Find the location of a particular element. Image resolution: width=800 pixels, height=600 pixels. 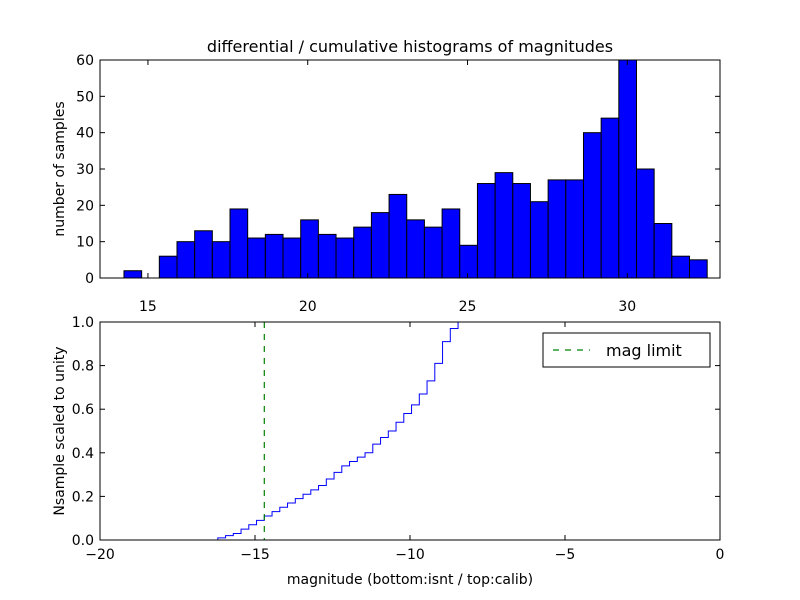

top-y-tick-label: 60 is located at coordinates (85, 61).